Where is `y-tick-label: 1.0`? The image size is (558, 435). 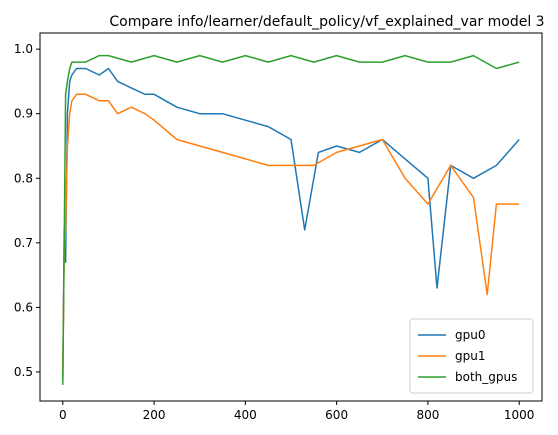 y-tick-label: 1.0 is located at coordinates (23, 49).